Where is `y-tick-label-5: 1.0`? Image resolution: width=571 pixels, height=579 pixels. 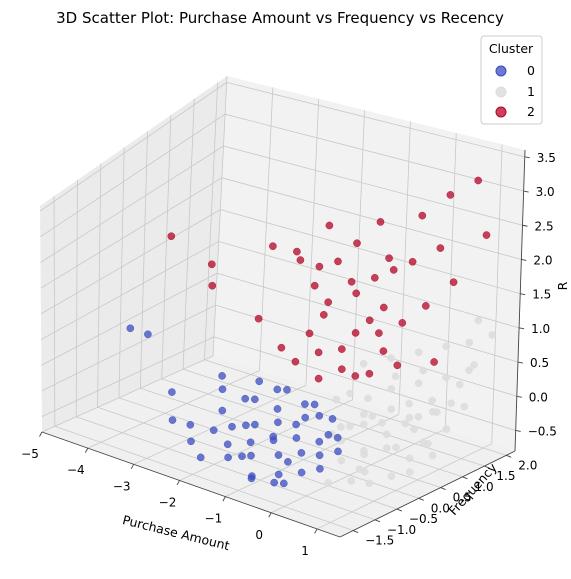 y-tick-label-5: 1.0 is located at coordinates (484, 487).